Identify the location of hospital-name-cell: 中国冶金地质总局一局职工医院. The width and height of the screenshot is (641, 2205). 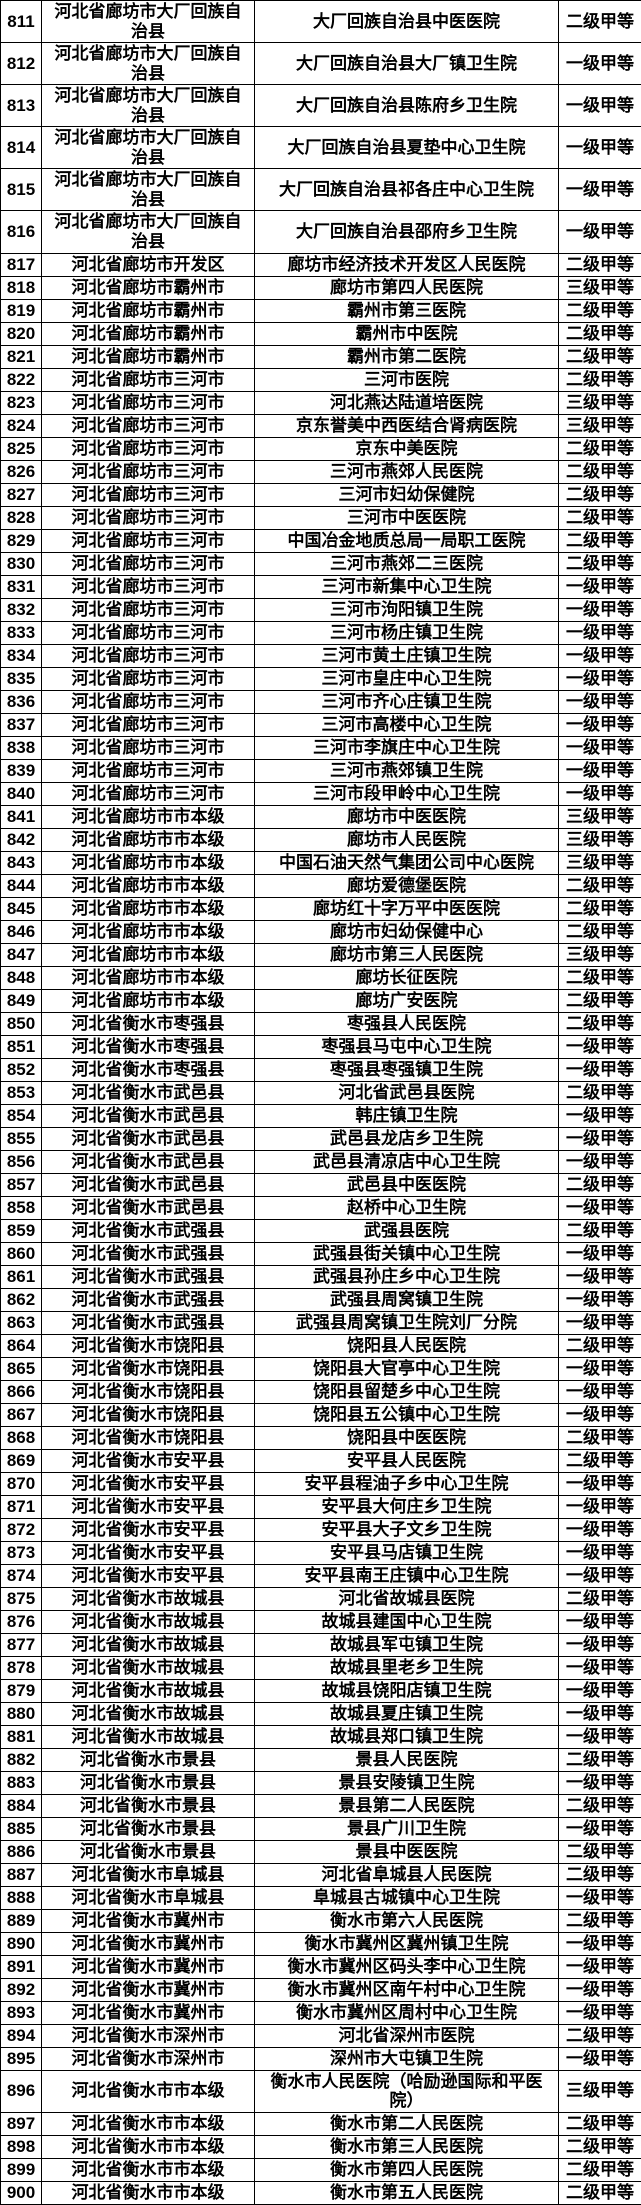
(407, 540).